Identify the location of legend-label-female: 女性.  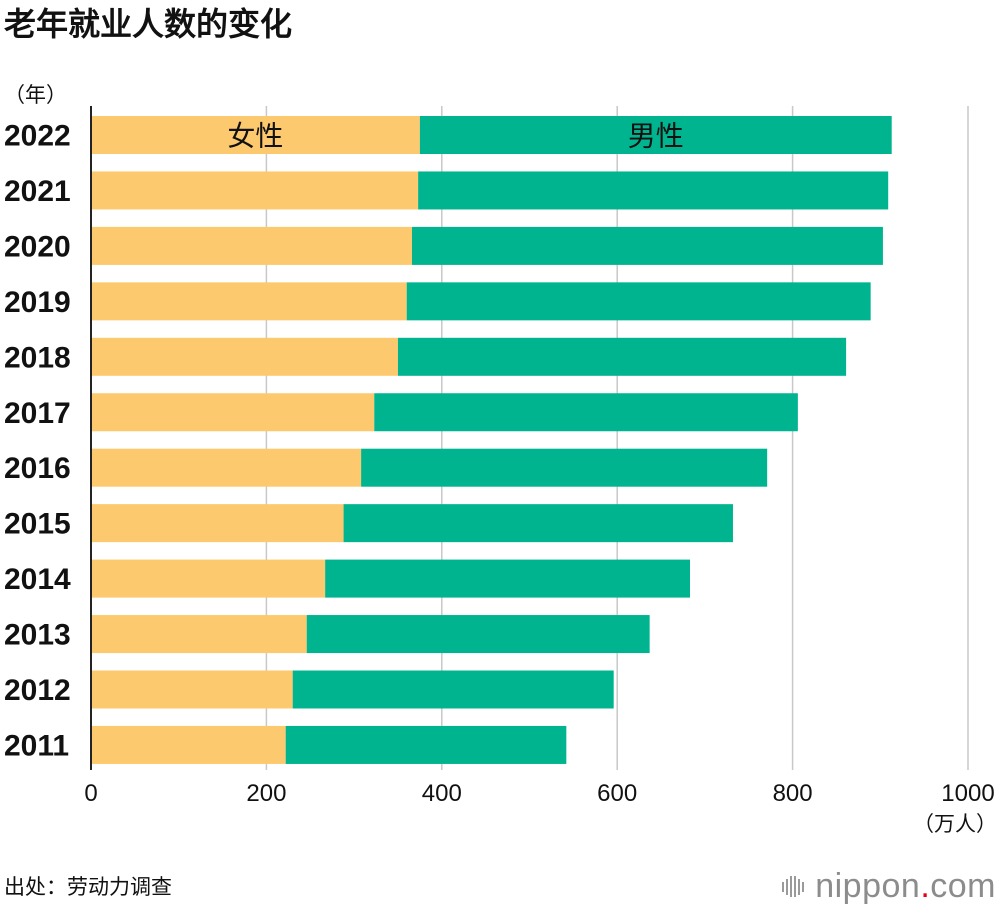
(255, 136).